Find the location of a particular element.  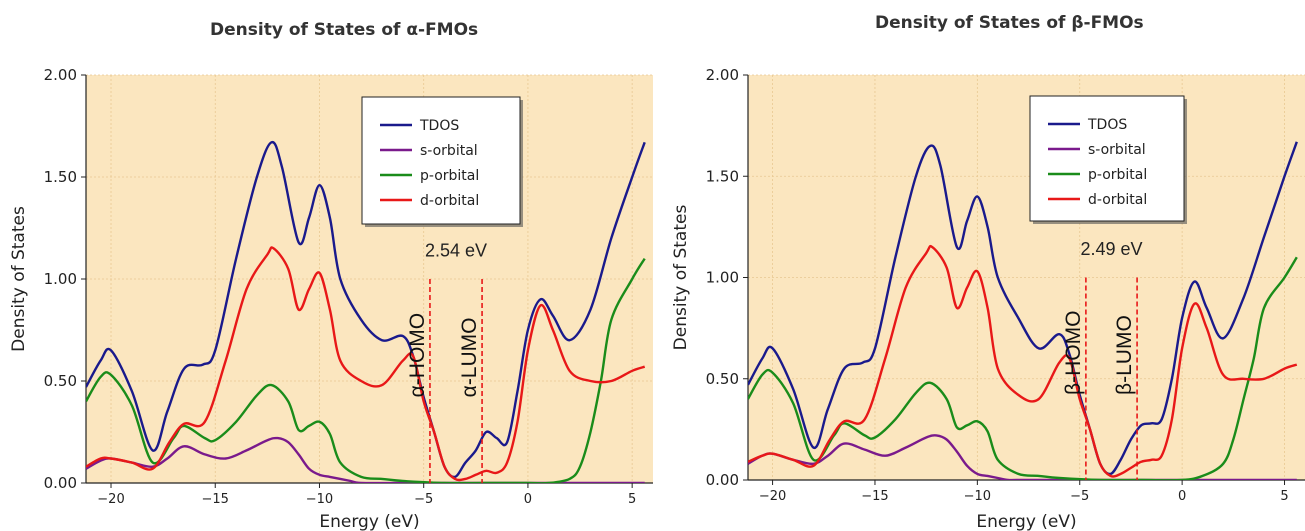

chart-title-beta: Density of States of β-FMOs is located at coordinates (1009, 23).